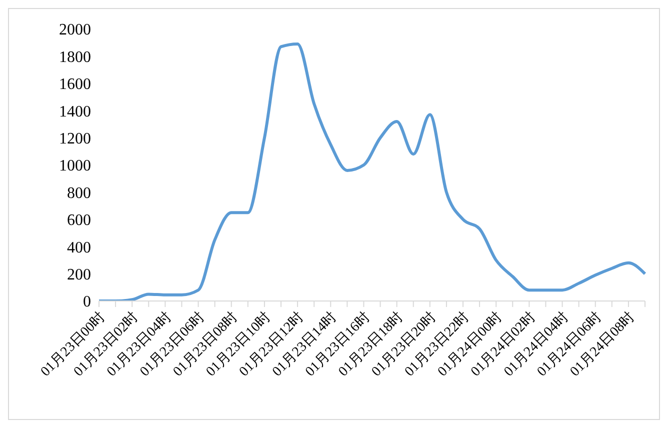  Describe the element at coordinates (75, 57) in the screenshot. I see `y-tick-label: 1800` at that location.